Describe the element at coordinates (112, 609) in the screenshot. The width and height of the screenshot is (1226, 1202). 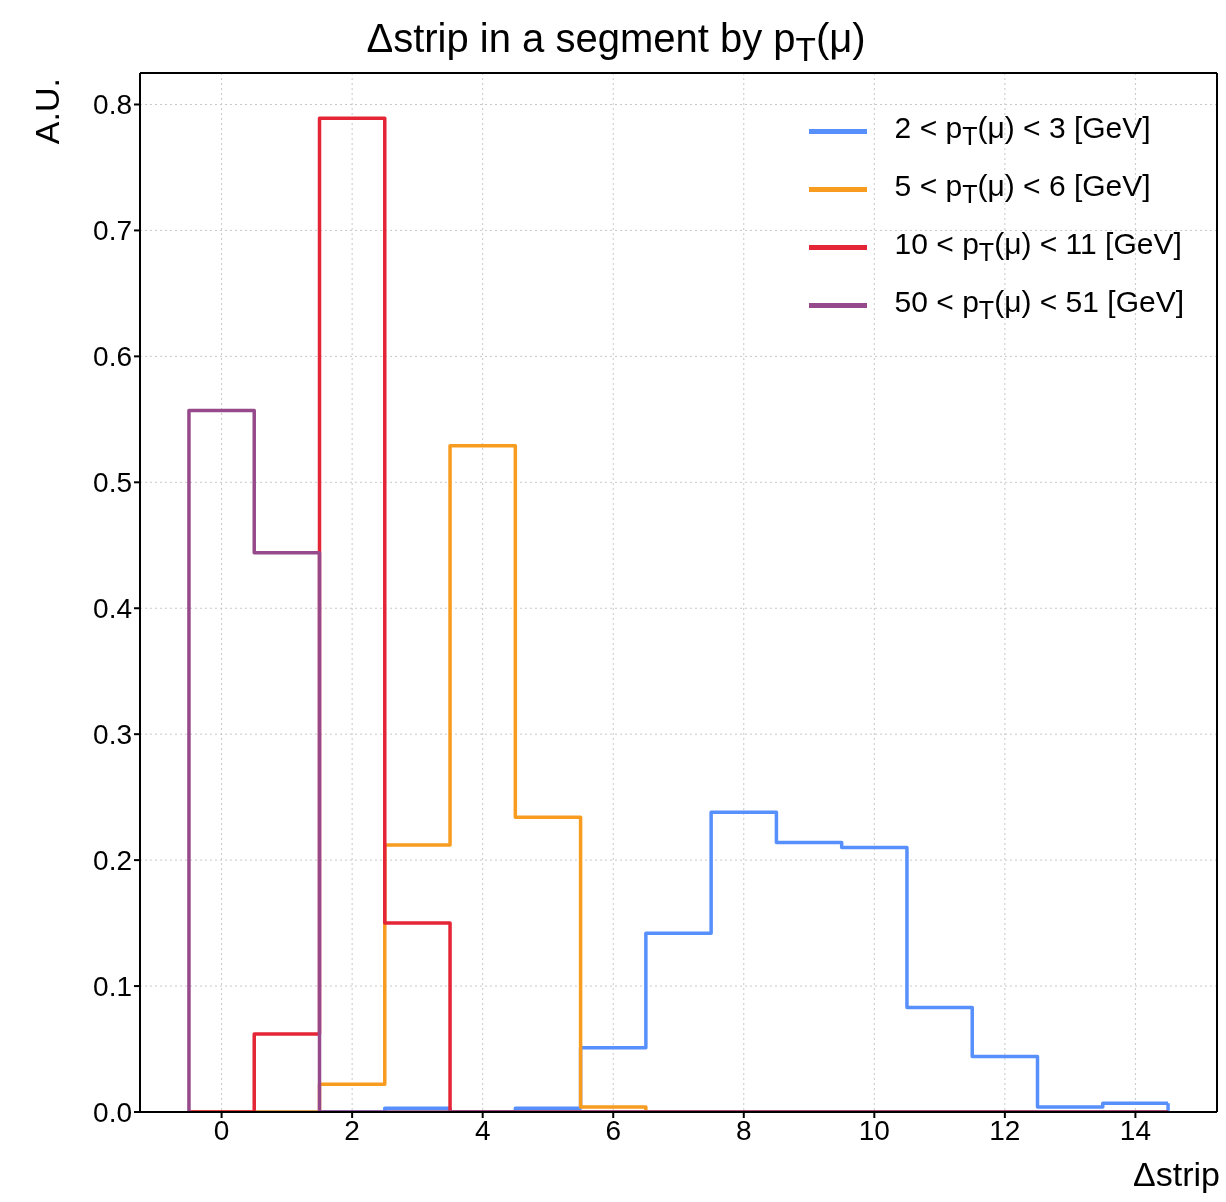
I see `y-tick-label: 0.4` at that location.